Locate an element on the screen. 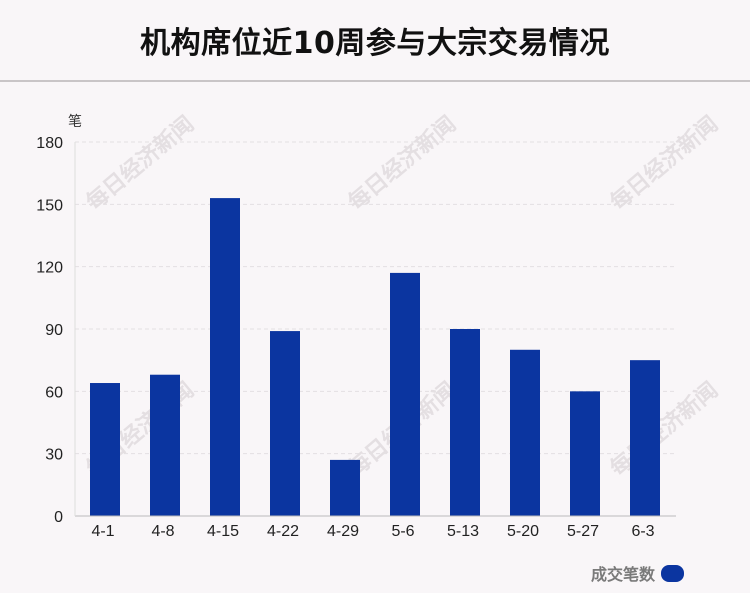 This screenshot has height=593, width=750. x-tick-label: 4-8 is located at coordinates (162, 531).